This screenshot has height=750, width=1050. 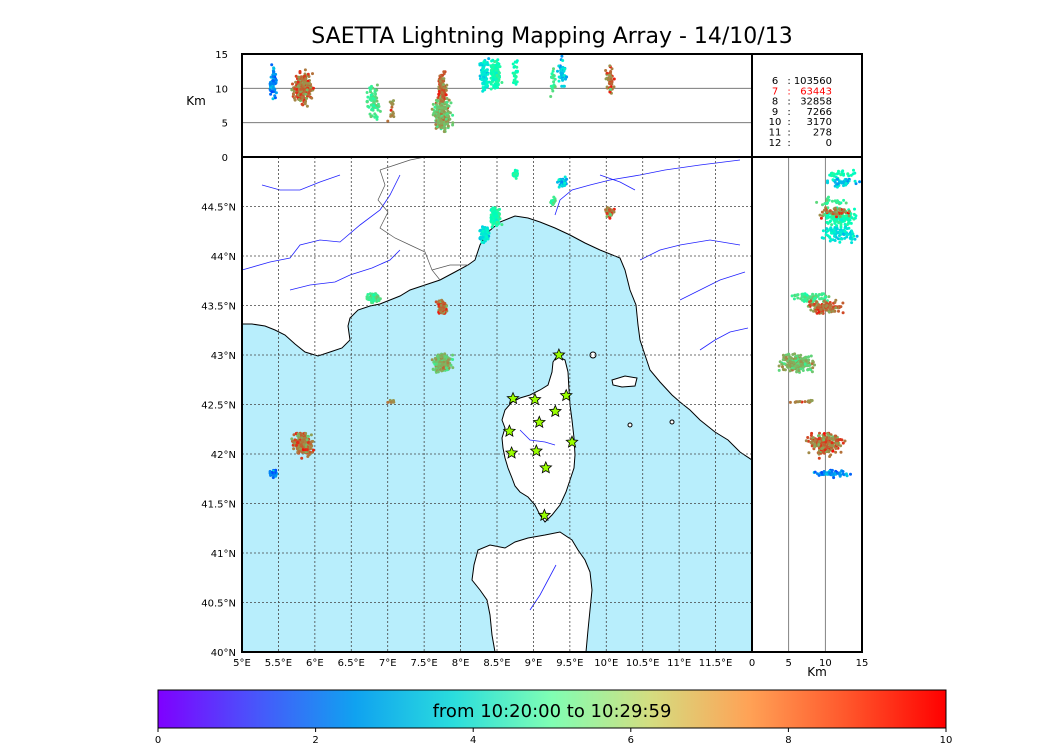 What do you see at coordinates (819, 112) in the screenshot?
I see `count-value: 7266` at bounding box center [819, 112].